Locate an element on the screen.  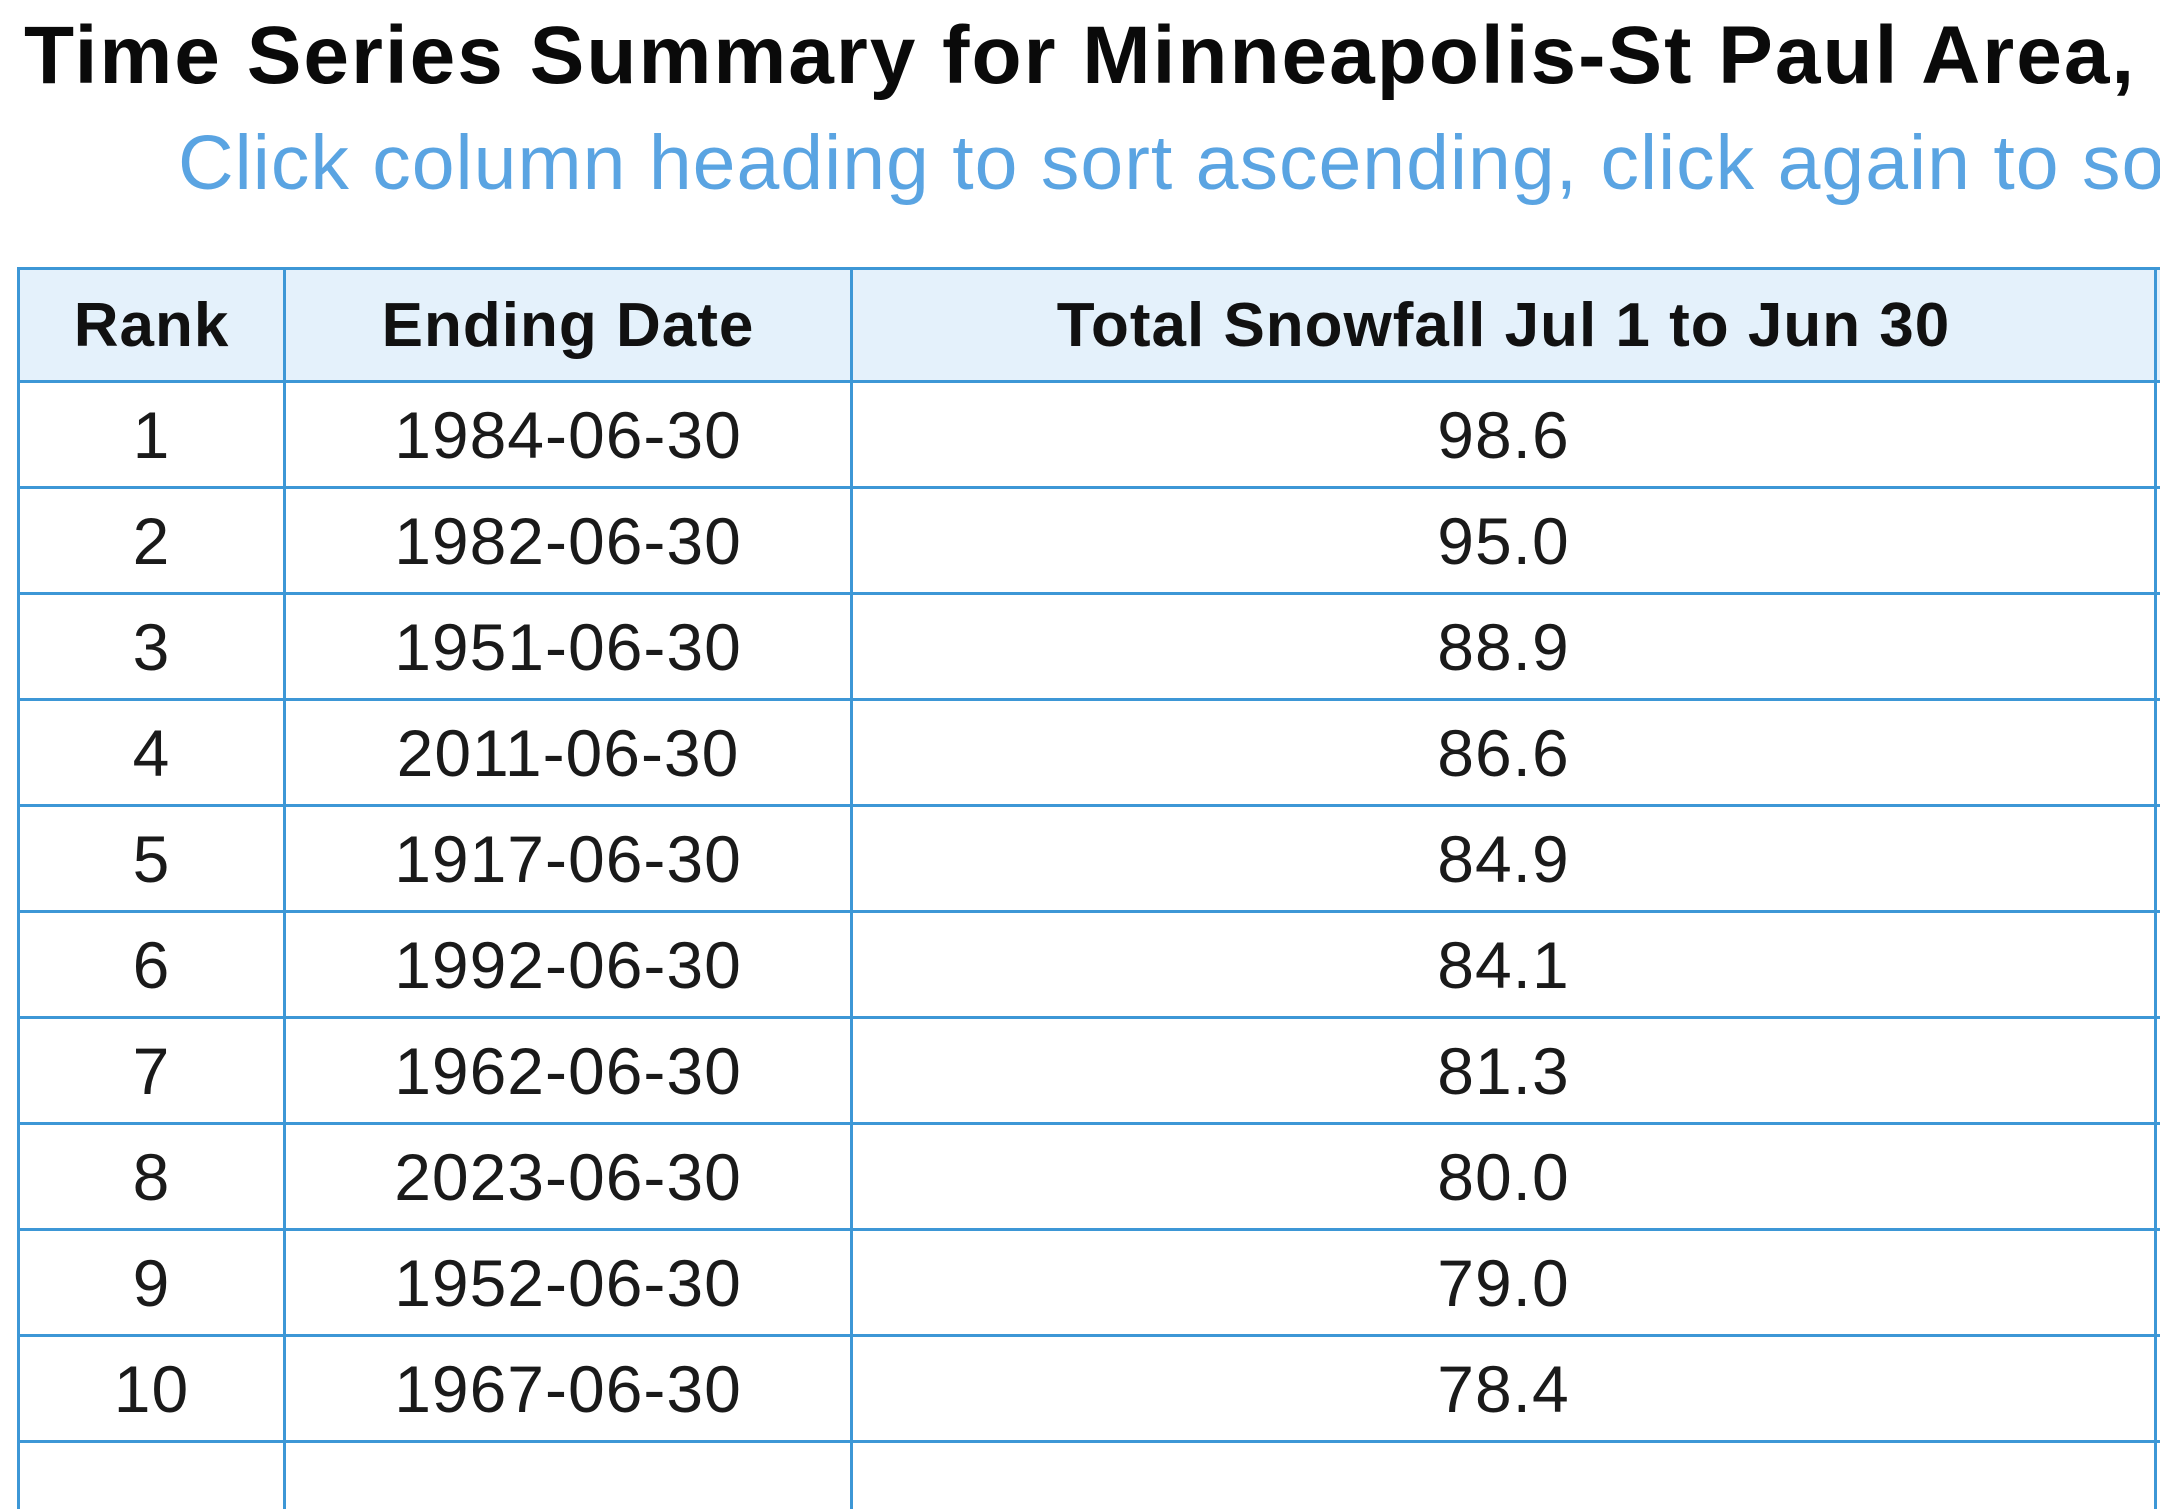
column-header-next is located at coordinates (2157, 325).